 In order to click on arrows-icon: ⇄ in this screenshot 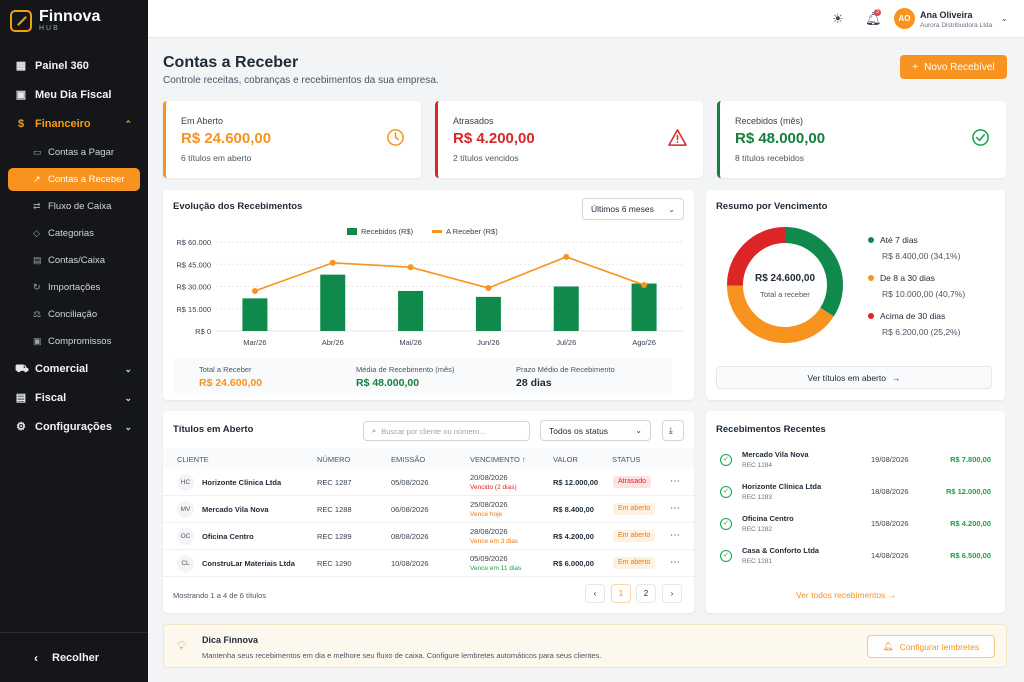, I will do `click(37, 206)`.